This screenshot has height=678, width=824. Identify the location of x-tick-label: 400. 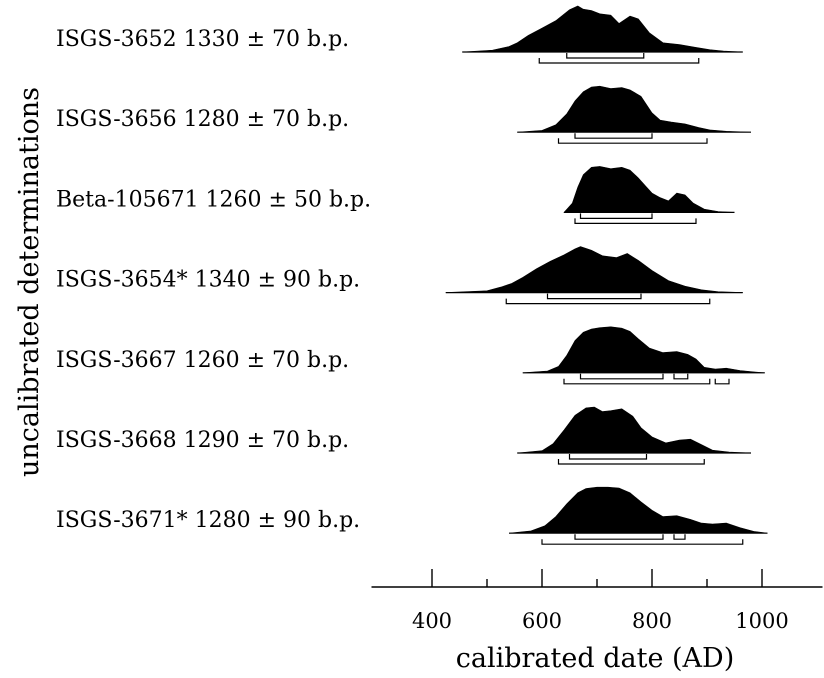
(432, 621).